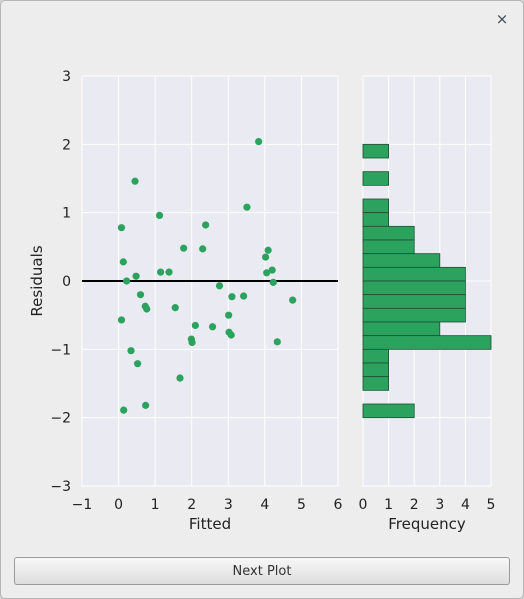 The height and width of the screenshot is (599, 524). I want to click on hist-x-tick-label: 1, so click(388, 505).